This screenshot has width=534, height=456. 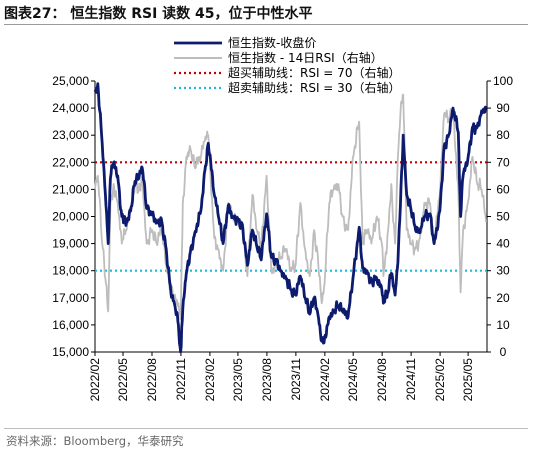 I want to click on x-tick-label: 2025/02, so click(x=440, y=380).